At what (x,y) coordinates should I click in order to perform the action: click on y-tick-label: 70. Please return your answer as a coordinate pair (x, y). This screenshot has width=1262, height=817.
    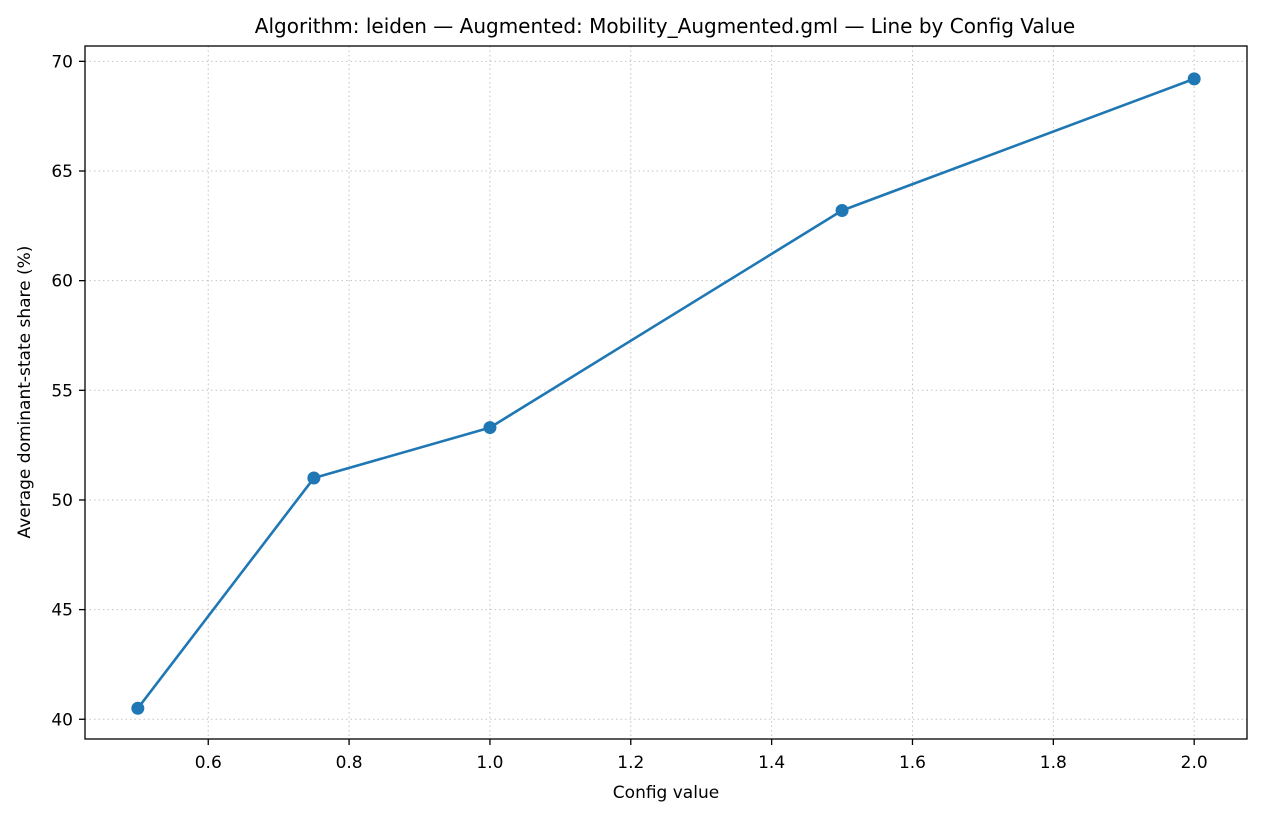
    Looking at the image, I should click on (62, 62).